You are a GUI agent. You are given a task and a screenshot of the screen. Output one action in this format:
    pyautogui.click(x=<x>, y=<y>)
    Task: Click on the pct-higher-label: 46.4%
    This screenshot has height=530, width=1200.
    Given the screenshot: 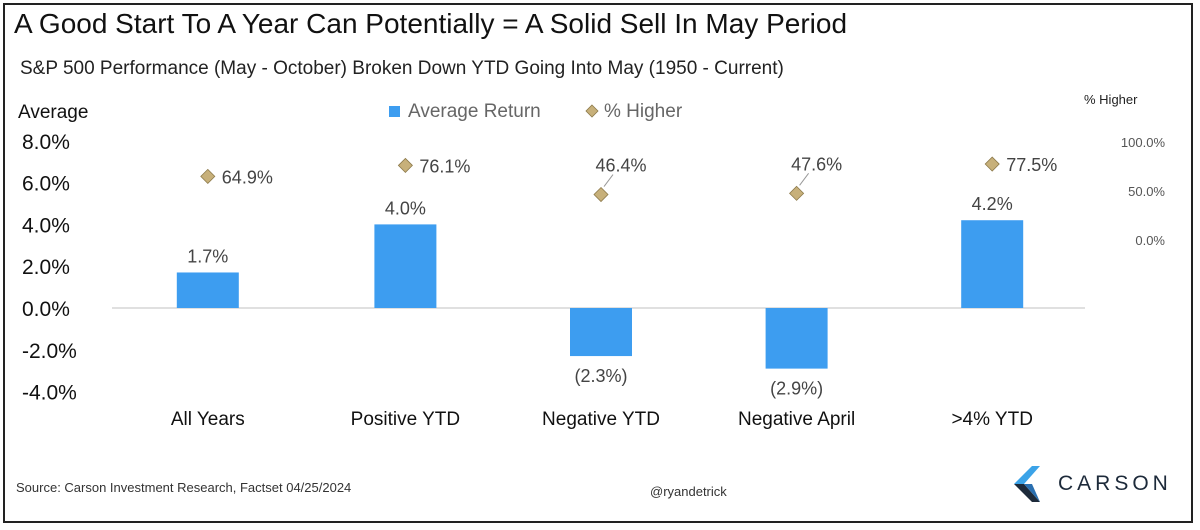 What is the action you would take?
    pyautogui.click(x=620, y=166)
    